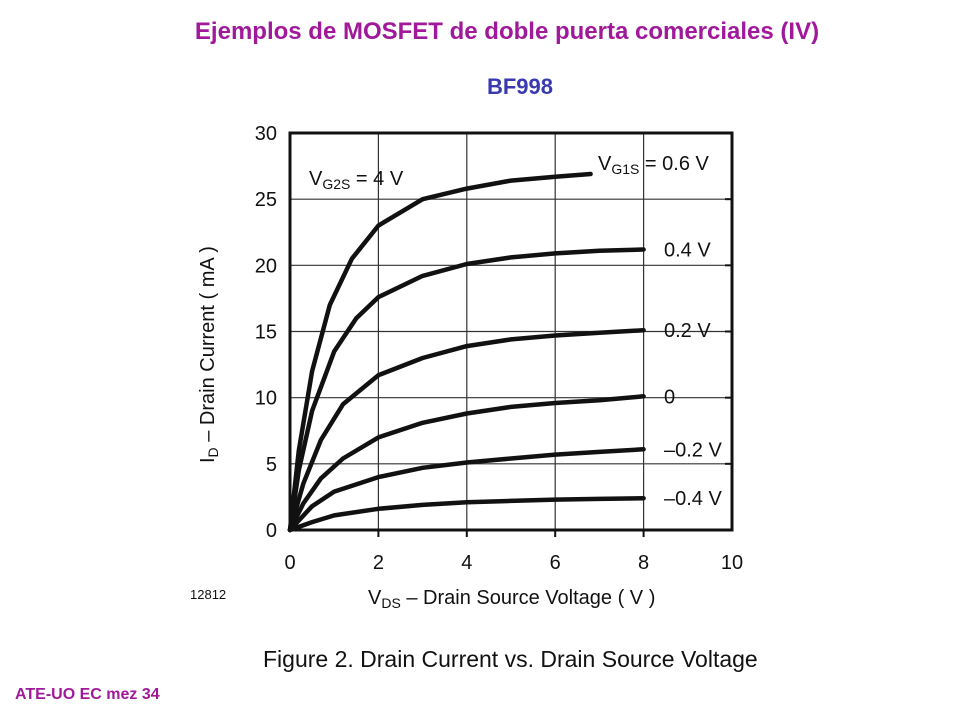 This screenshot has height=720, width=960. I want to click on series-label-4: –0.2 V, so click(693, 450).